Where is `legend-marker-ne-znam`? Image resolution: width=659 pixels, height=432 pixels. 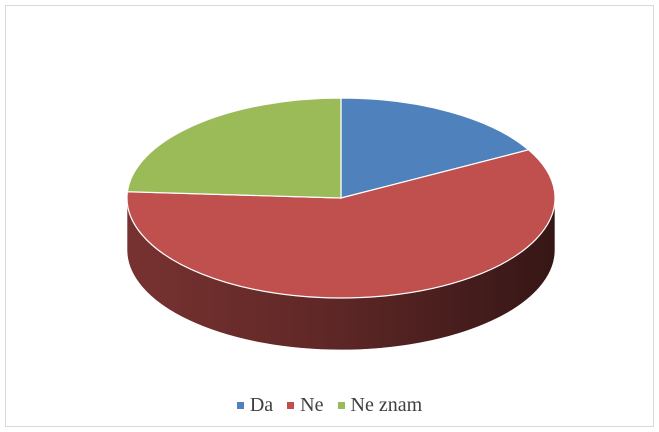 legend-marker-ne-znam is located at coordinates (341, 405).